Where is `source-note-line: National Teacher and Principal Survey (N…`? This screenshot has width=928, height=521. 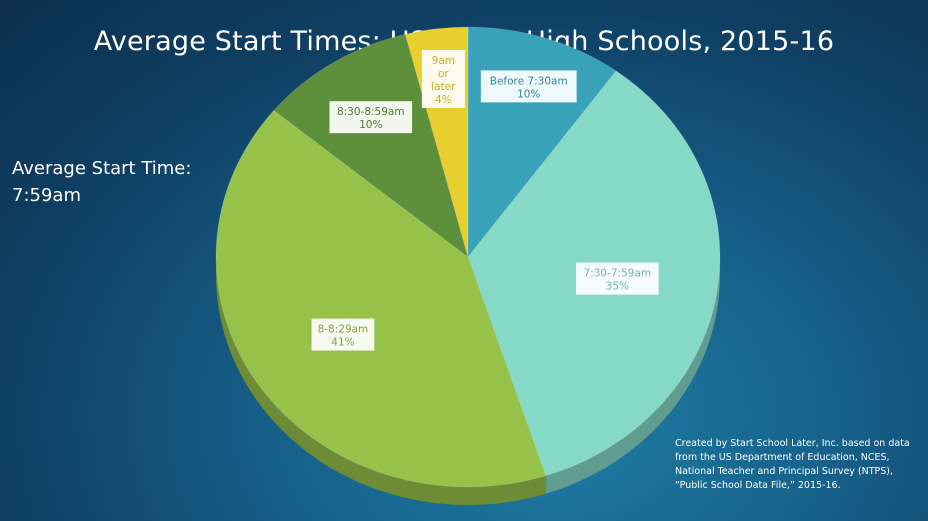
source-note-line: National Teacher and Principal Survey (N… is located at coordinates (784, 471).